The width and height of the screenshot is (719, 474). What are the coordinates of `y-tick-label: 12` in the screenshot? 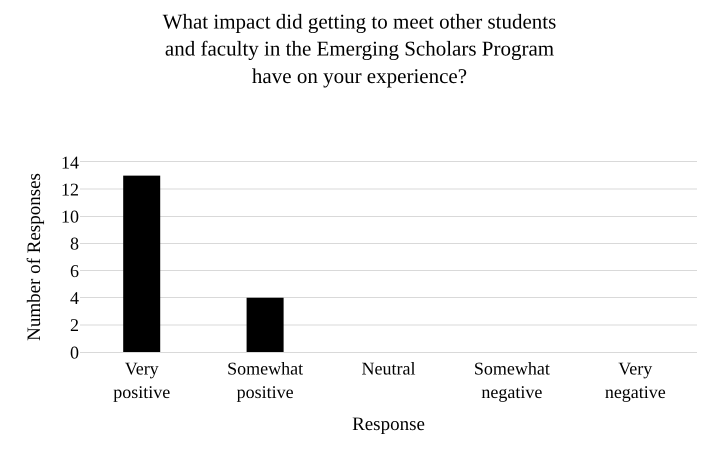 It's located at (70, 189).